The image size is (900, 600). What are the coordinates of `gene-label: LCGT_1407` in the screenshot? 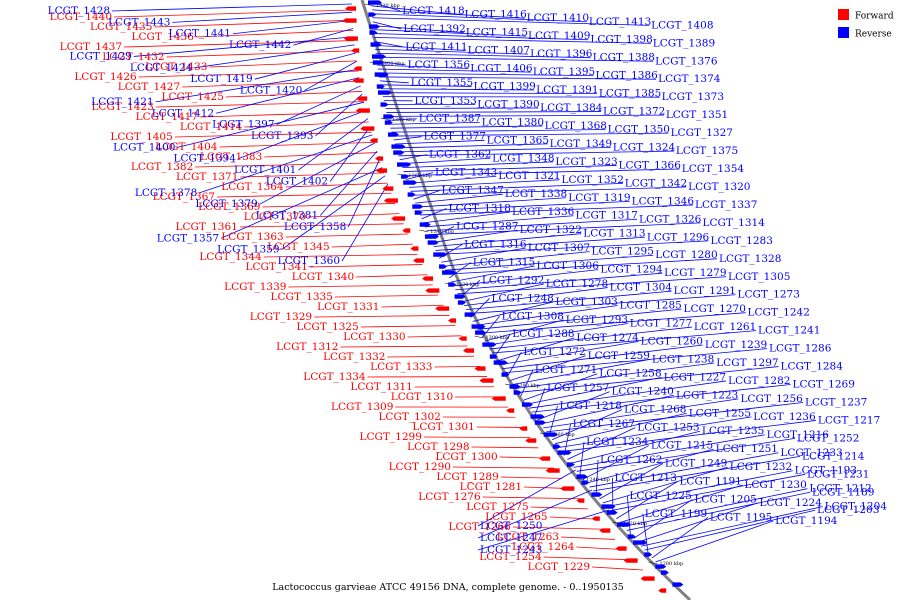 It's located at (499, 51).